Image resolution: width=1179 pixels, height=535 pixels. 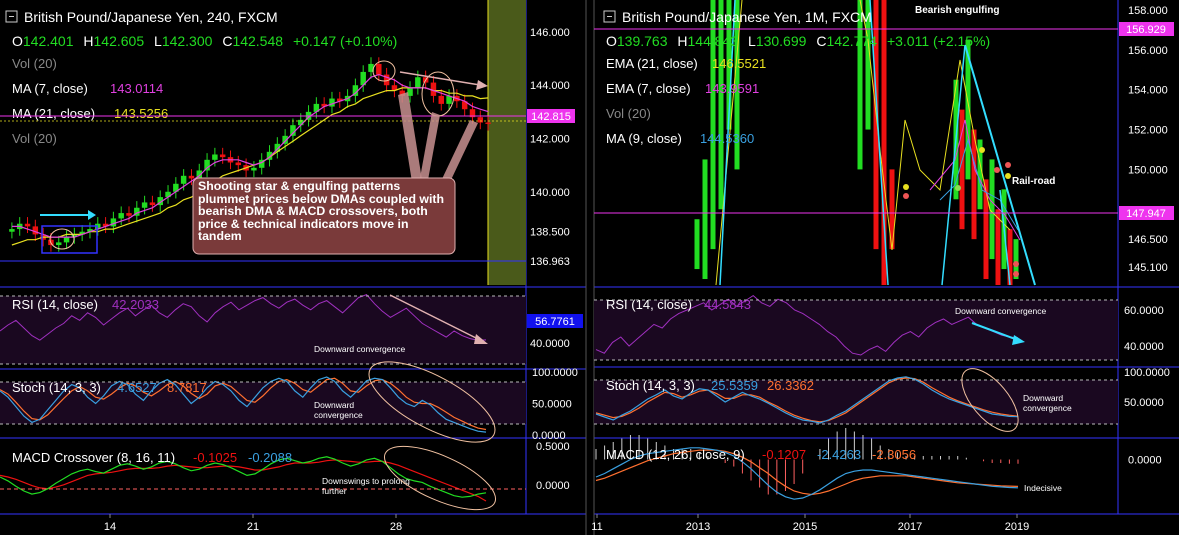 What do you see at coordinates (550, 133) in the screenshot?
I see `left-y-ticks: 146.000 144.000 142.000 140.000 138.500` at bounding box center [550, 133].